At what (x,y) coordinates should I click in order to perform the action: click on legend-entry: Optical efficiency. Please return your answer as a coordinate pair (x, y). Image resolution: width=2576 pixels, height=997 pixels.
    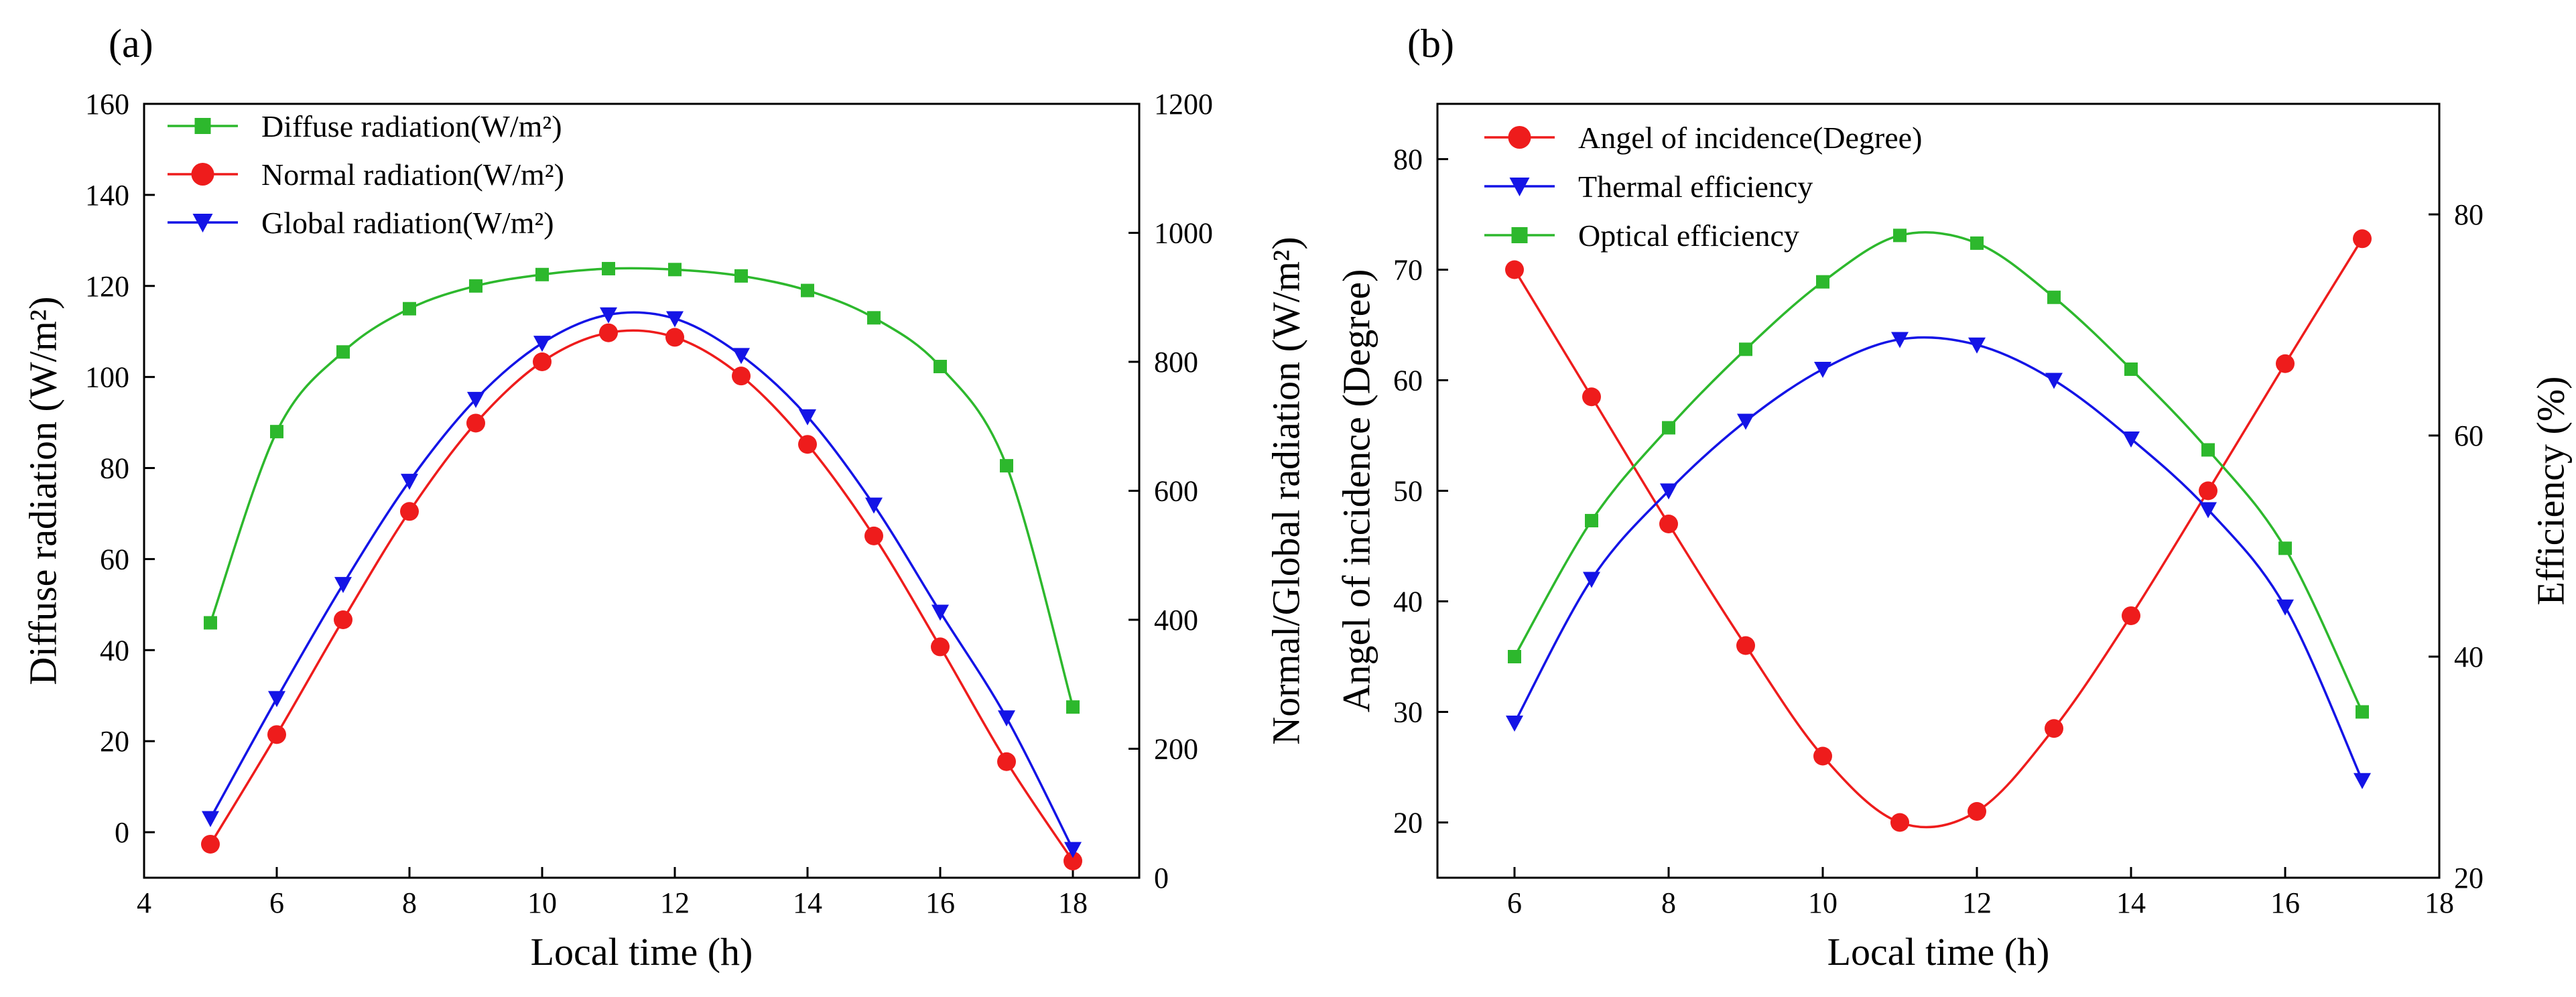
    Looking at the image, I should click on (1641, 236).